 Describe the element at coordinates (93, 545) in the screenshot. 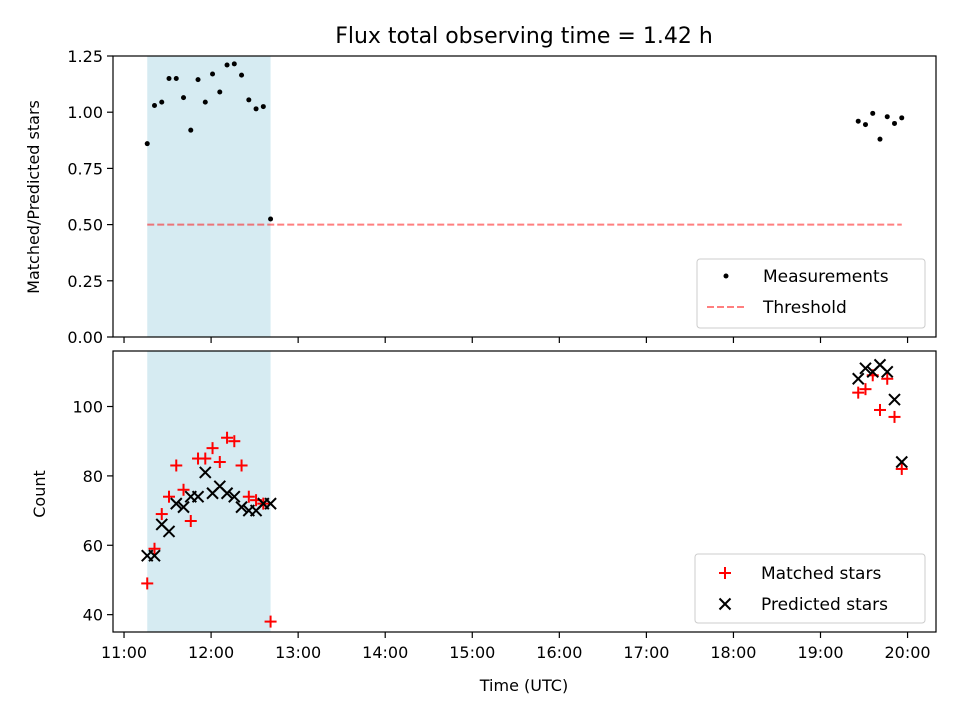

I see `y-tick-label: 60` at that location.